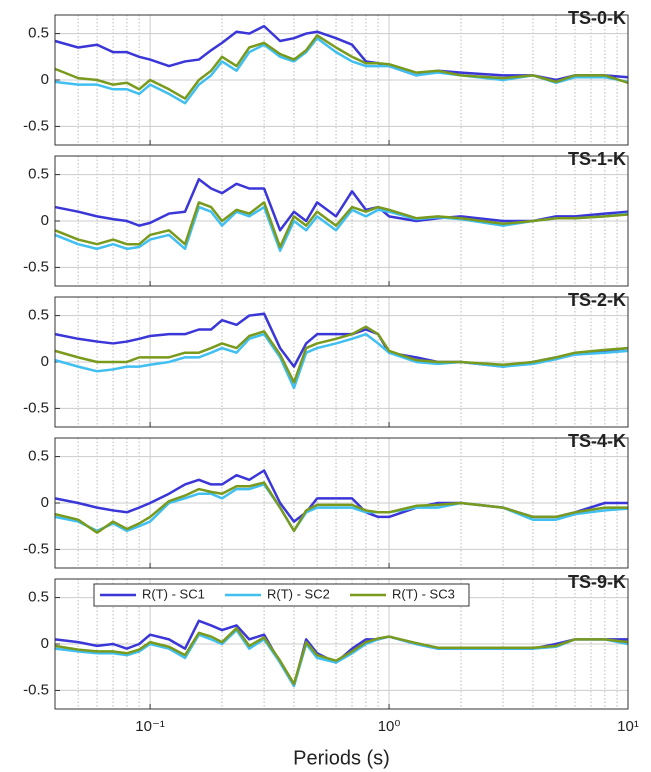 This screenshot has width=651, height=772. What do you see at coordinates (597, 300) in the screenshot?
I see `panel-title: TS-2-K` at bounding box center [597, 300].